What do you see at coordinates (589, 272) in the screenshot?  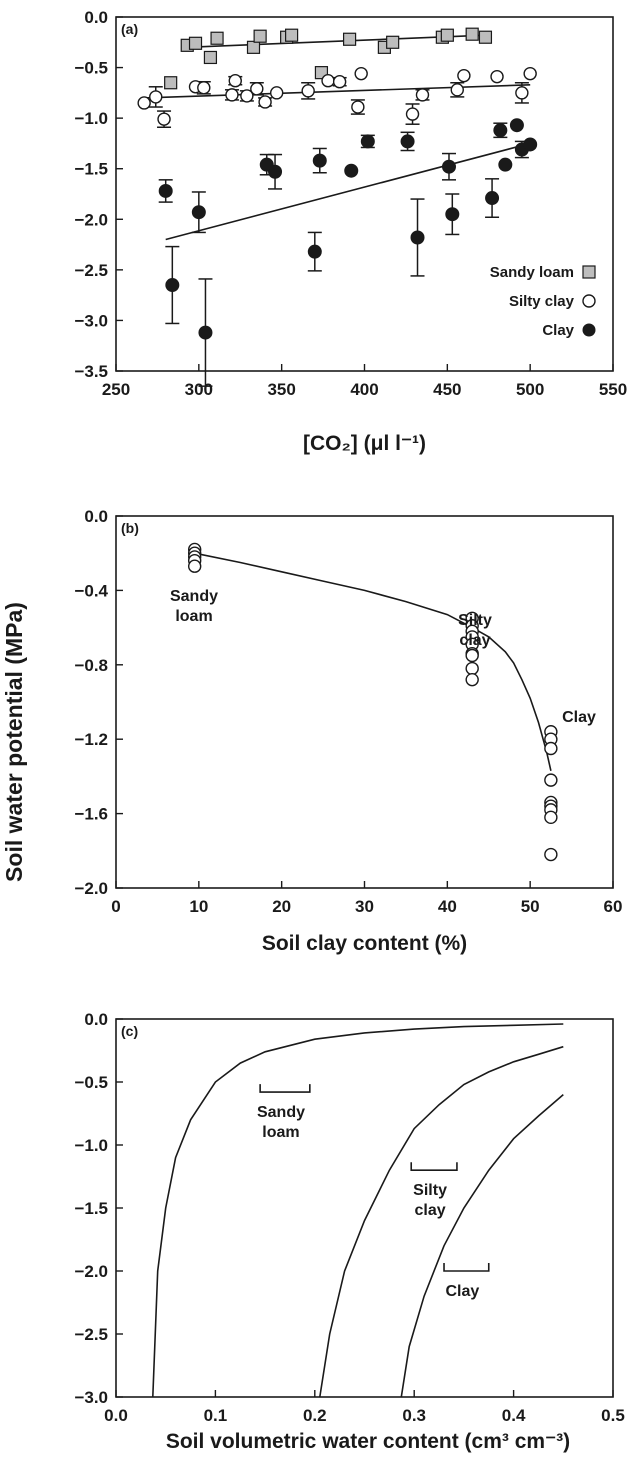 I see `legend-marker-sandy-loam` at bounding box center [589, 272].